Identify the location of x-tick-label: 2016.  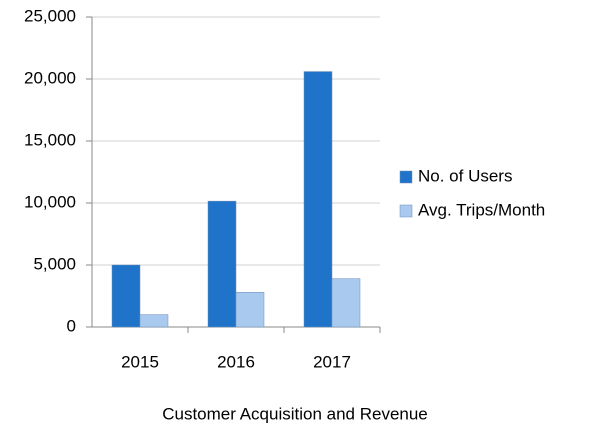
(236, 361).